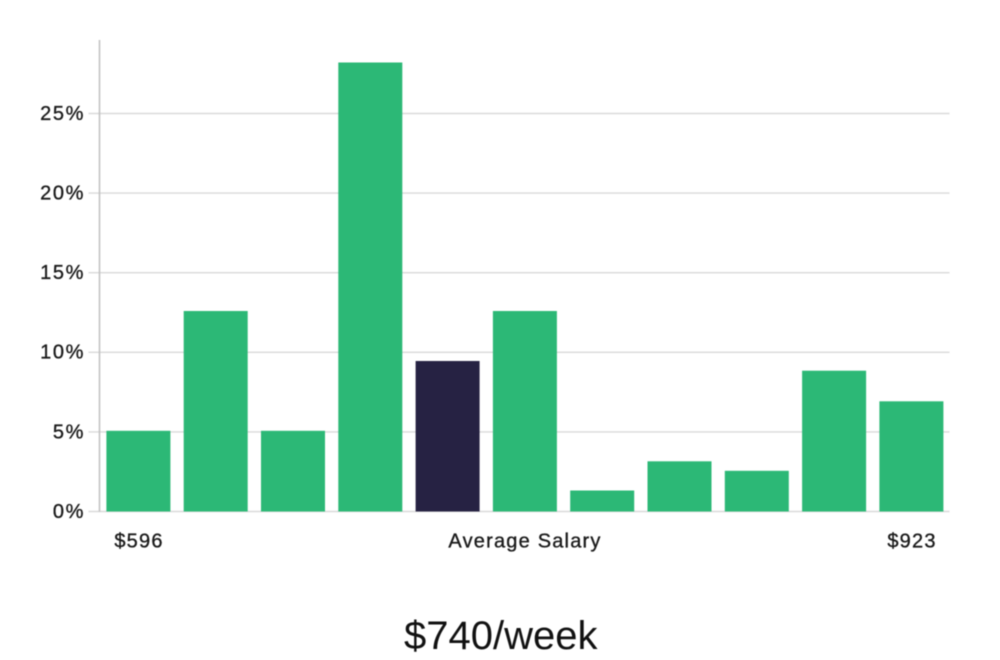 The image size is (1000, 660). Describe the element at coordinates (62, 194) in the screenshot. I see `svg-text: 20%` at that location.